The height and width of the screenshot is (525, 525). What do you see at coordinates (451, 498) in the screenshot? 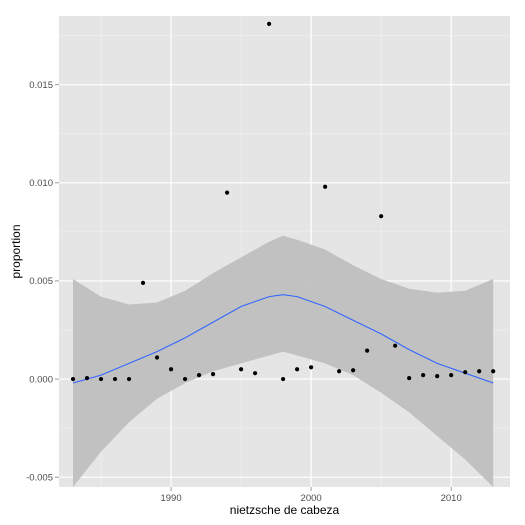
I see `x-tick-label: 2010` at bounding box center [451, 498].